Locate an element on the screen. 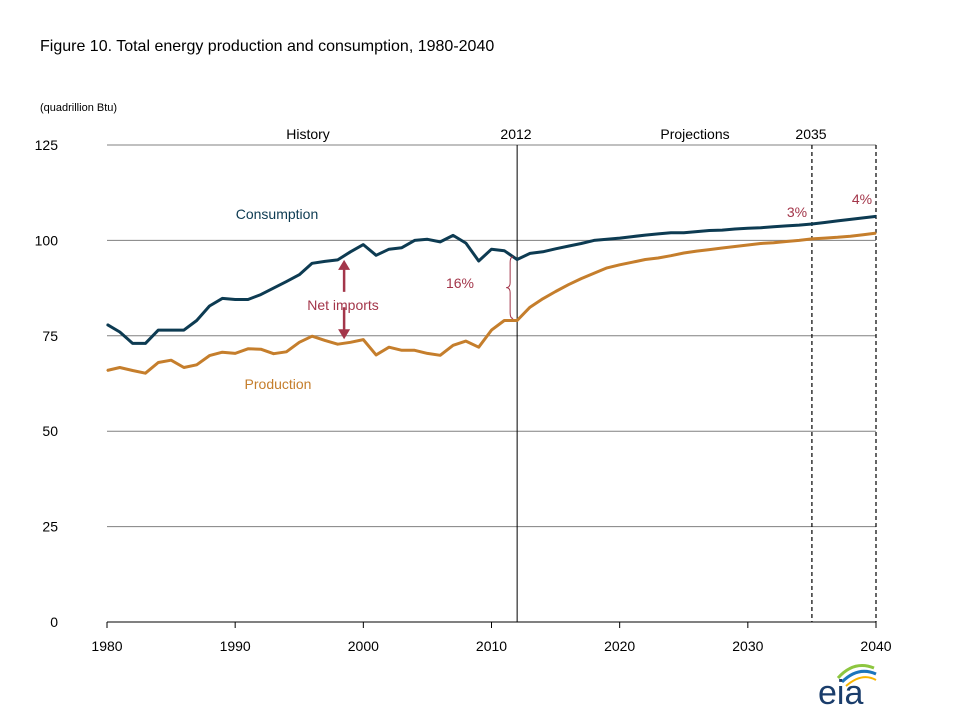  production-point-2017 is located at coordinates (581, 278).